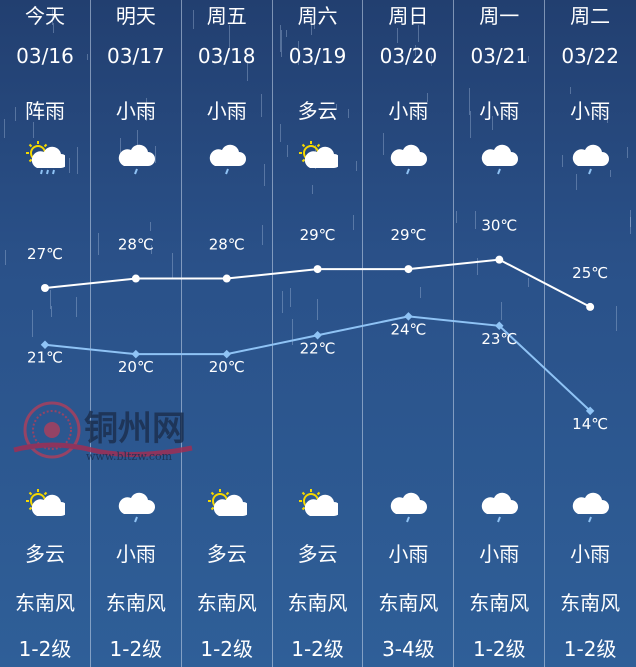 The height and width of the screenshot is (667, 636). Describe the element at coordinates (408, 56) in the screenshot. I see `date-label: 03/20` at that location.